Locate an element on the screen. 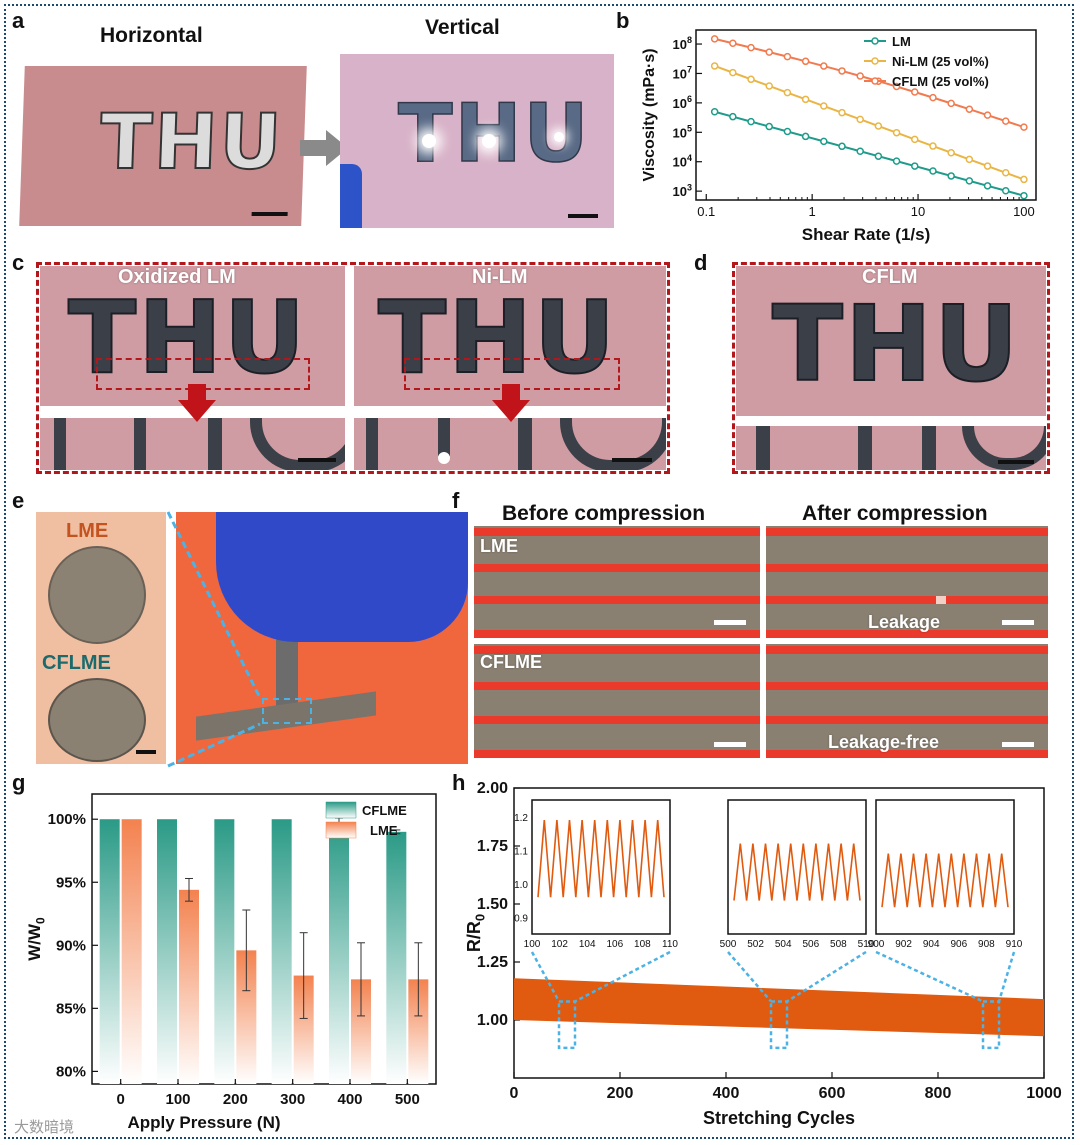 Image resolution: width=1080 pixels, height=1145 pixels. panel-b-label: b is located at coordinates (623, 20).